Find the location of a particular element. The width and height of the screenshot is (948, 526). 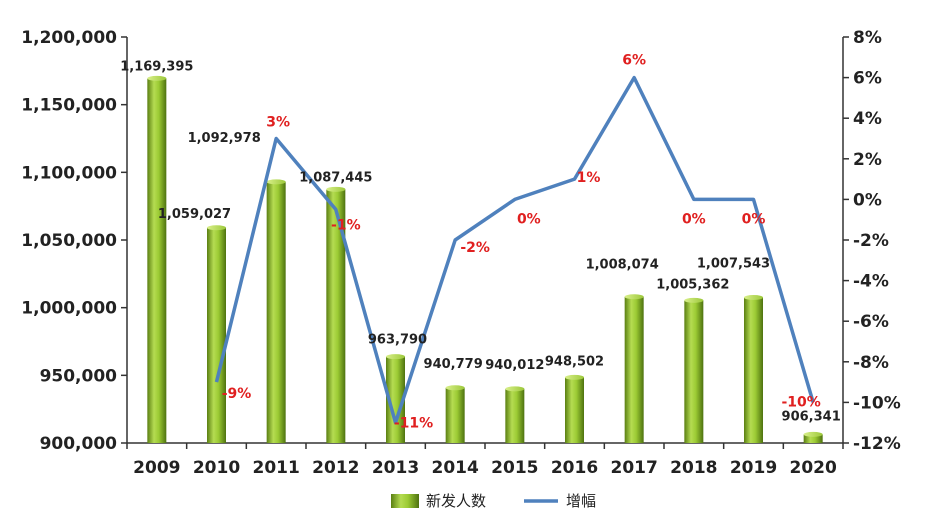

x-tick-label: 2015 is located at coordinates (514, 468).